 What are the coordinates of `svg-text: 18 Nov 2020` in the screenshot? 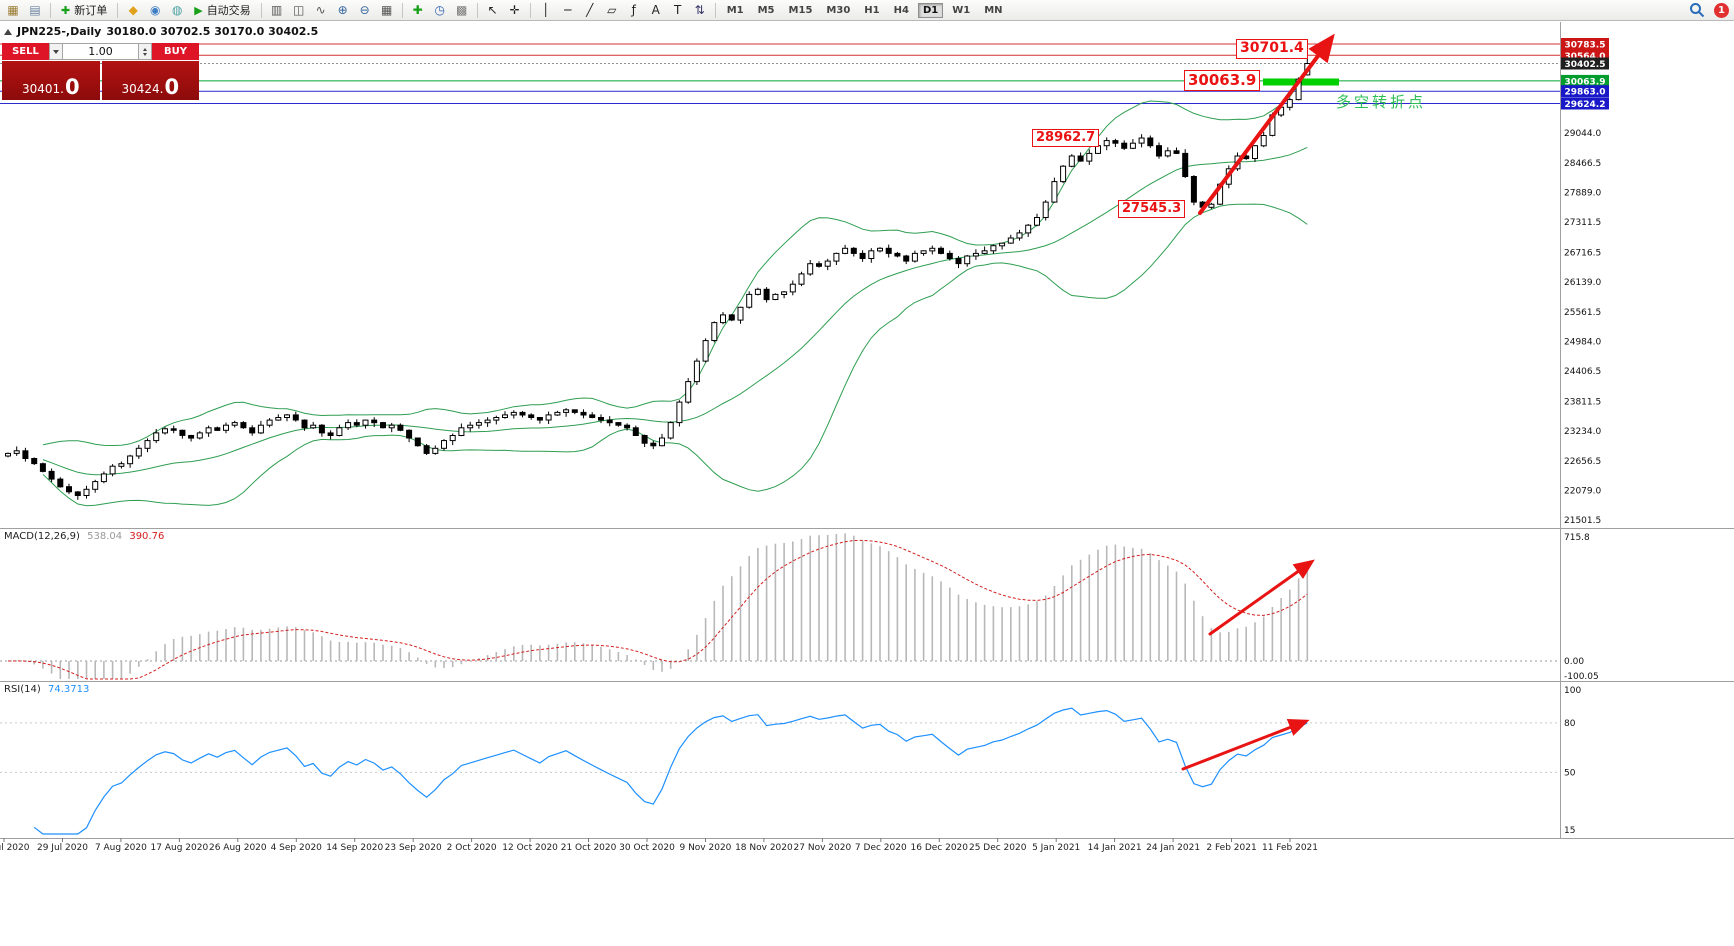 It's located at (764, 848).